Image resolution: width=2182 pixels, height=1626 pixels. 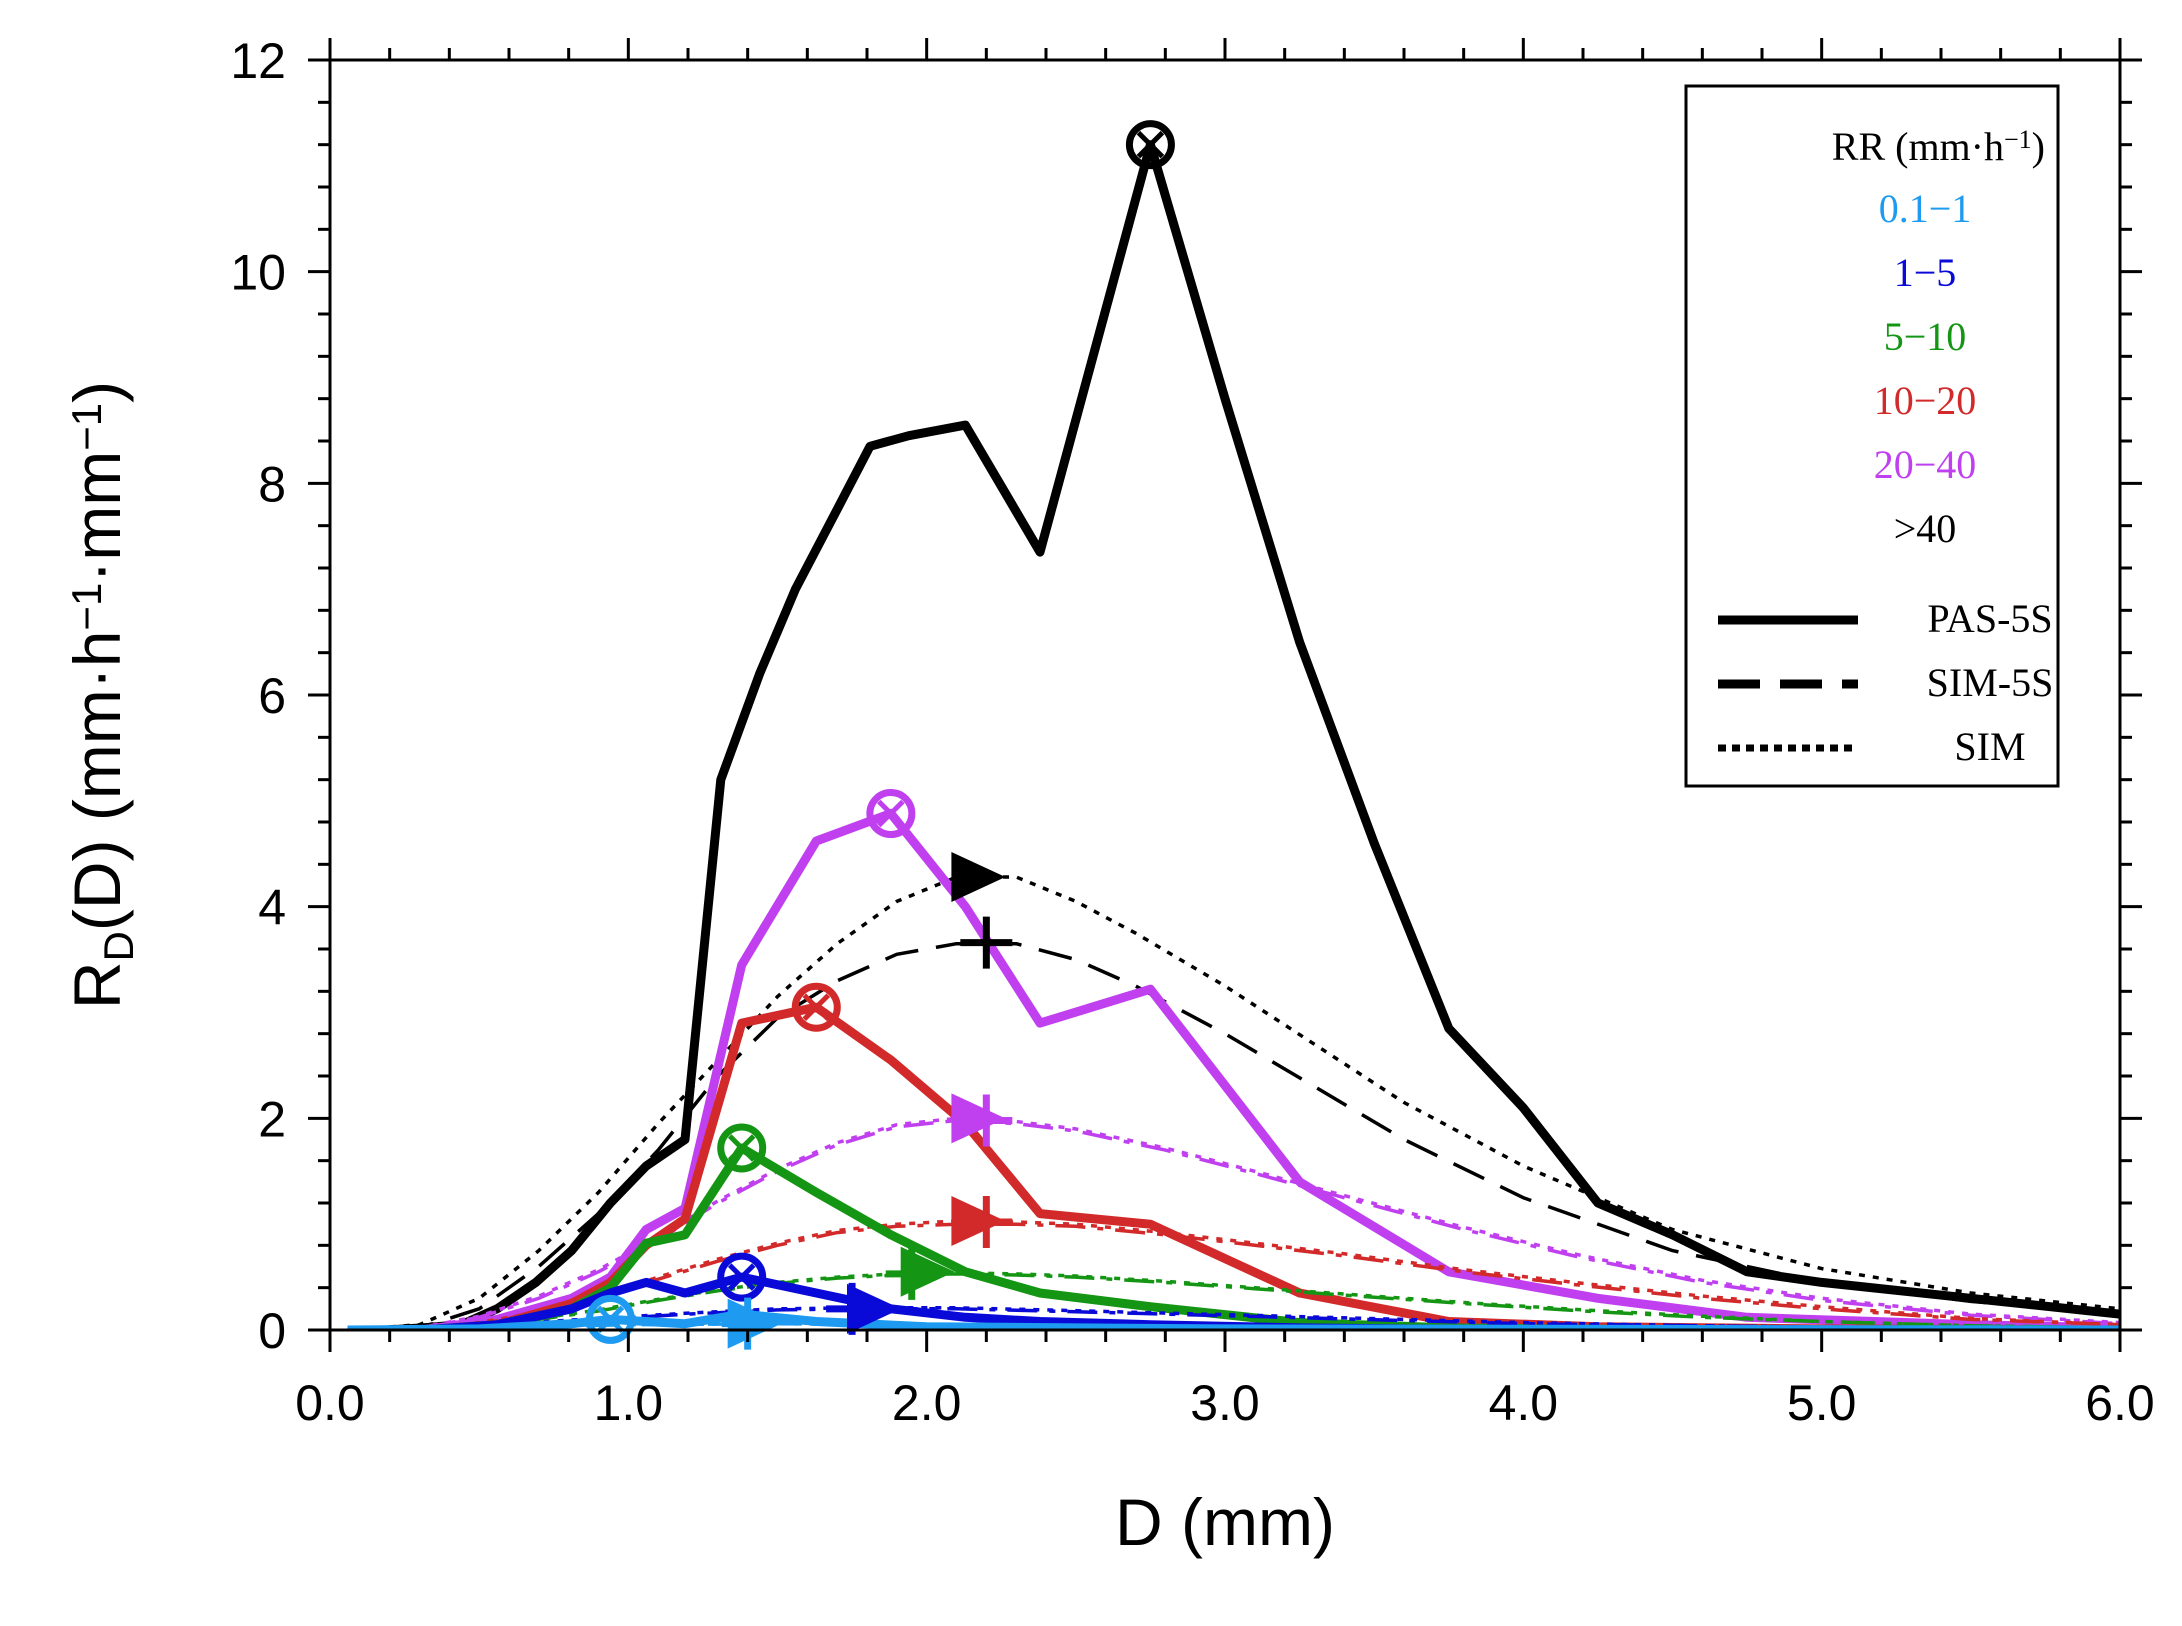 What do you see at coordinates (1822, 1403) in the screenshot?
I see `x-tick-label: 5.0` at bounding box center [1822, 1403].